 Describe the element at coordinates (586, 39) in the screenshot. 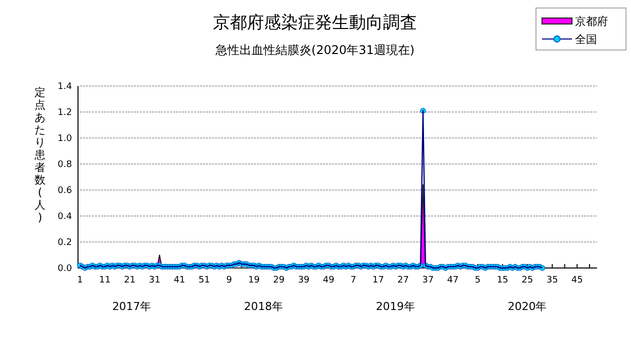

I see `legend-label: 全国` at that location.